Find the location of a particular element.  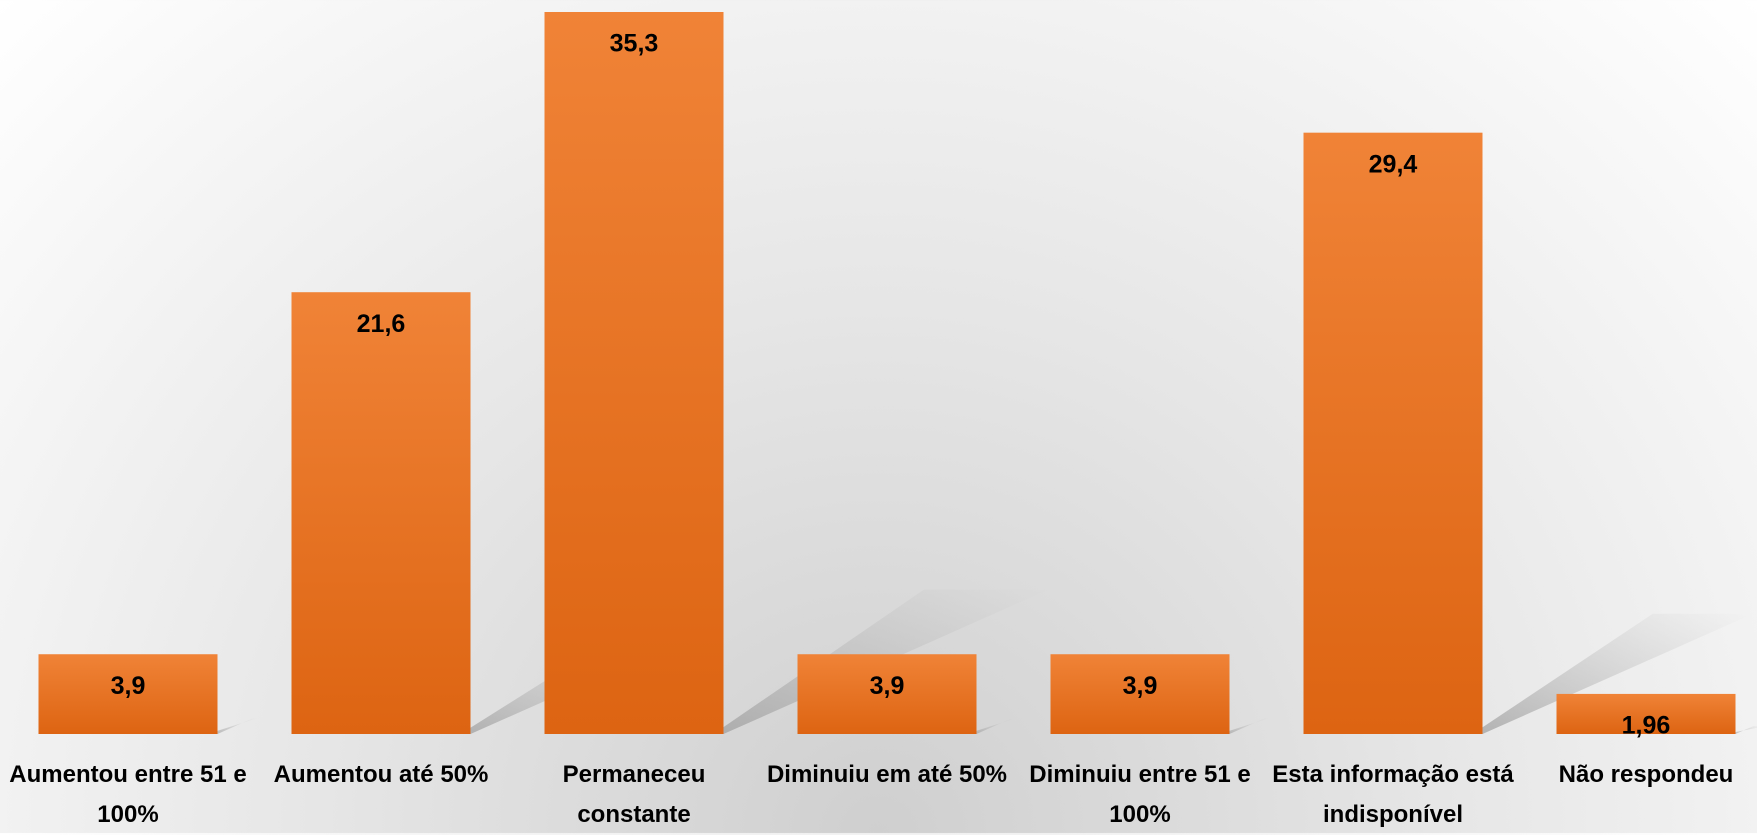

data-label: 1,96 is located at coordinates (1646, 726).